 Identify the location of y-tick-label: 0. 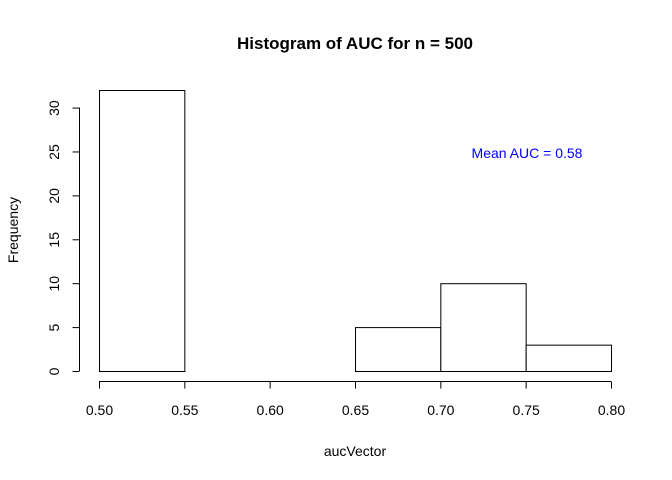
(54, 371).